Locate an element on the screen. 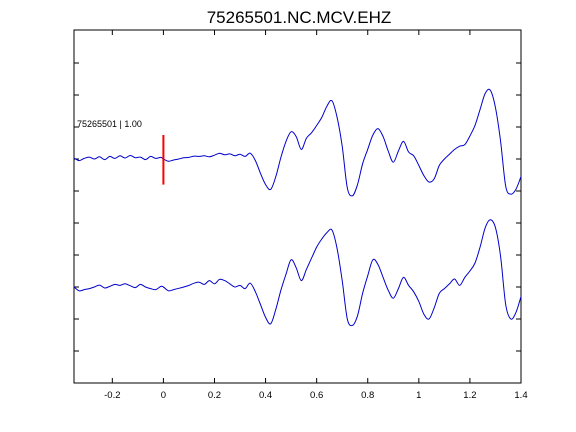 The image size is (576, 432). x-tick-label: 0 is located at coordinates (163, 395).